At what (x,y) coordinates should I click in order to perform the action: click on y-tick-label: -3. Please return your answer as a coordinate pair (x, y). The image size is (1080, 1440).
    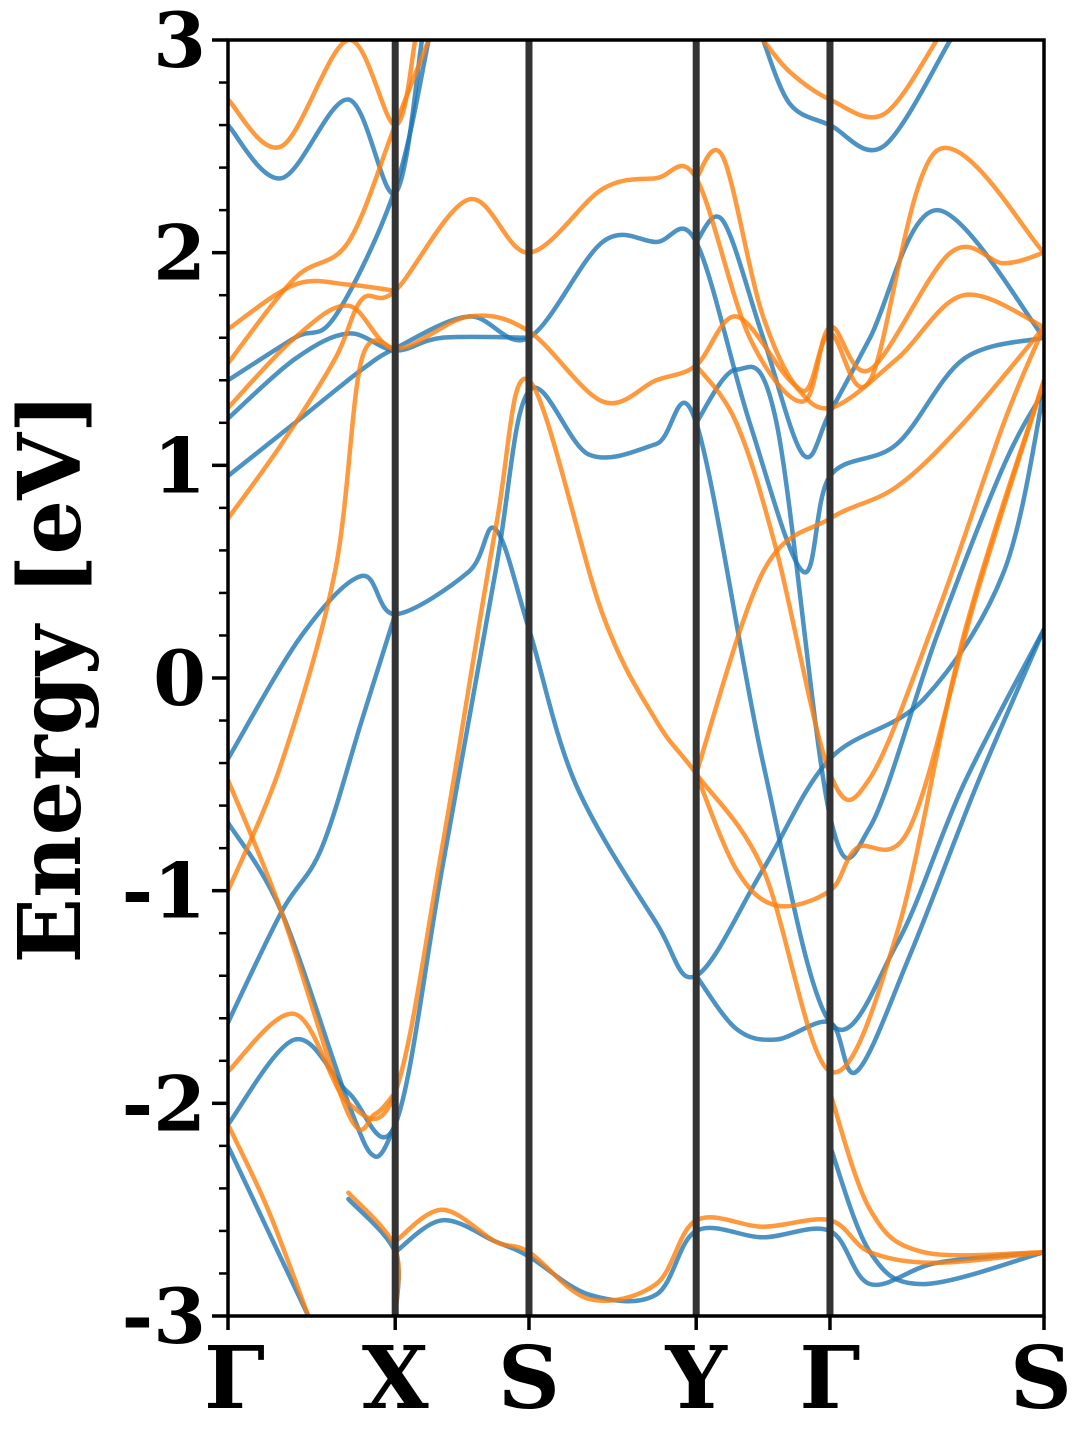
    Looking at the image, I should click on (164, 1316).